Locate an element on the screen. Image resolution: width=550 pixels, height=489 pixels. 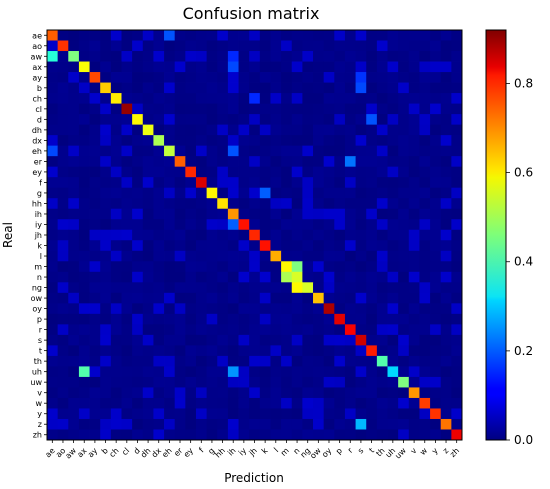
heatmap-cell-d-m is located at coordinates (287, 120).